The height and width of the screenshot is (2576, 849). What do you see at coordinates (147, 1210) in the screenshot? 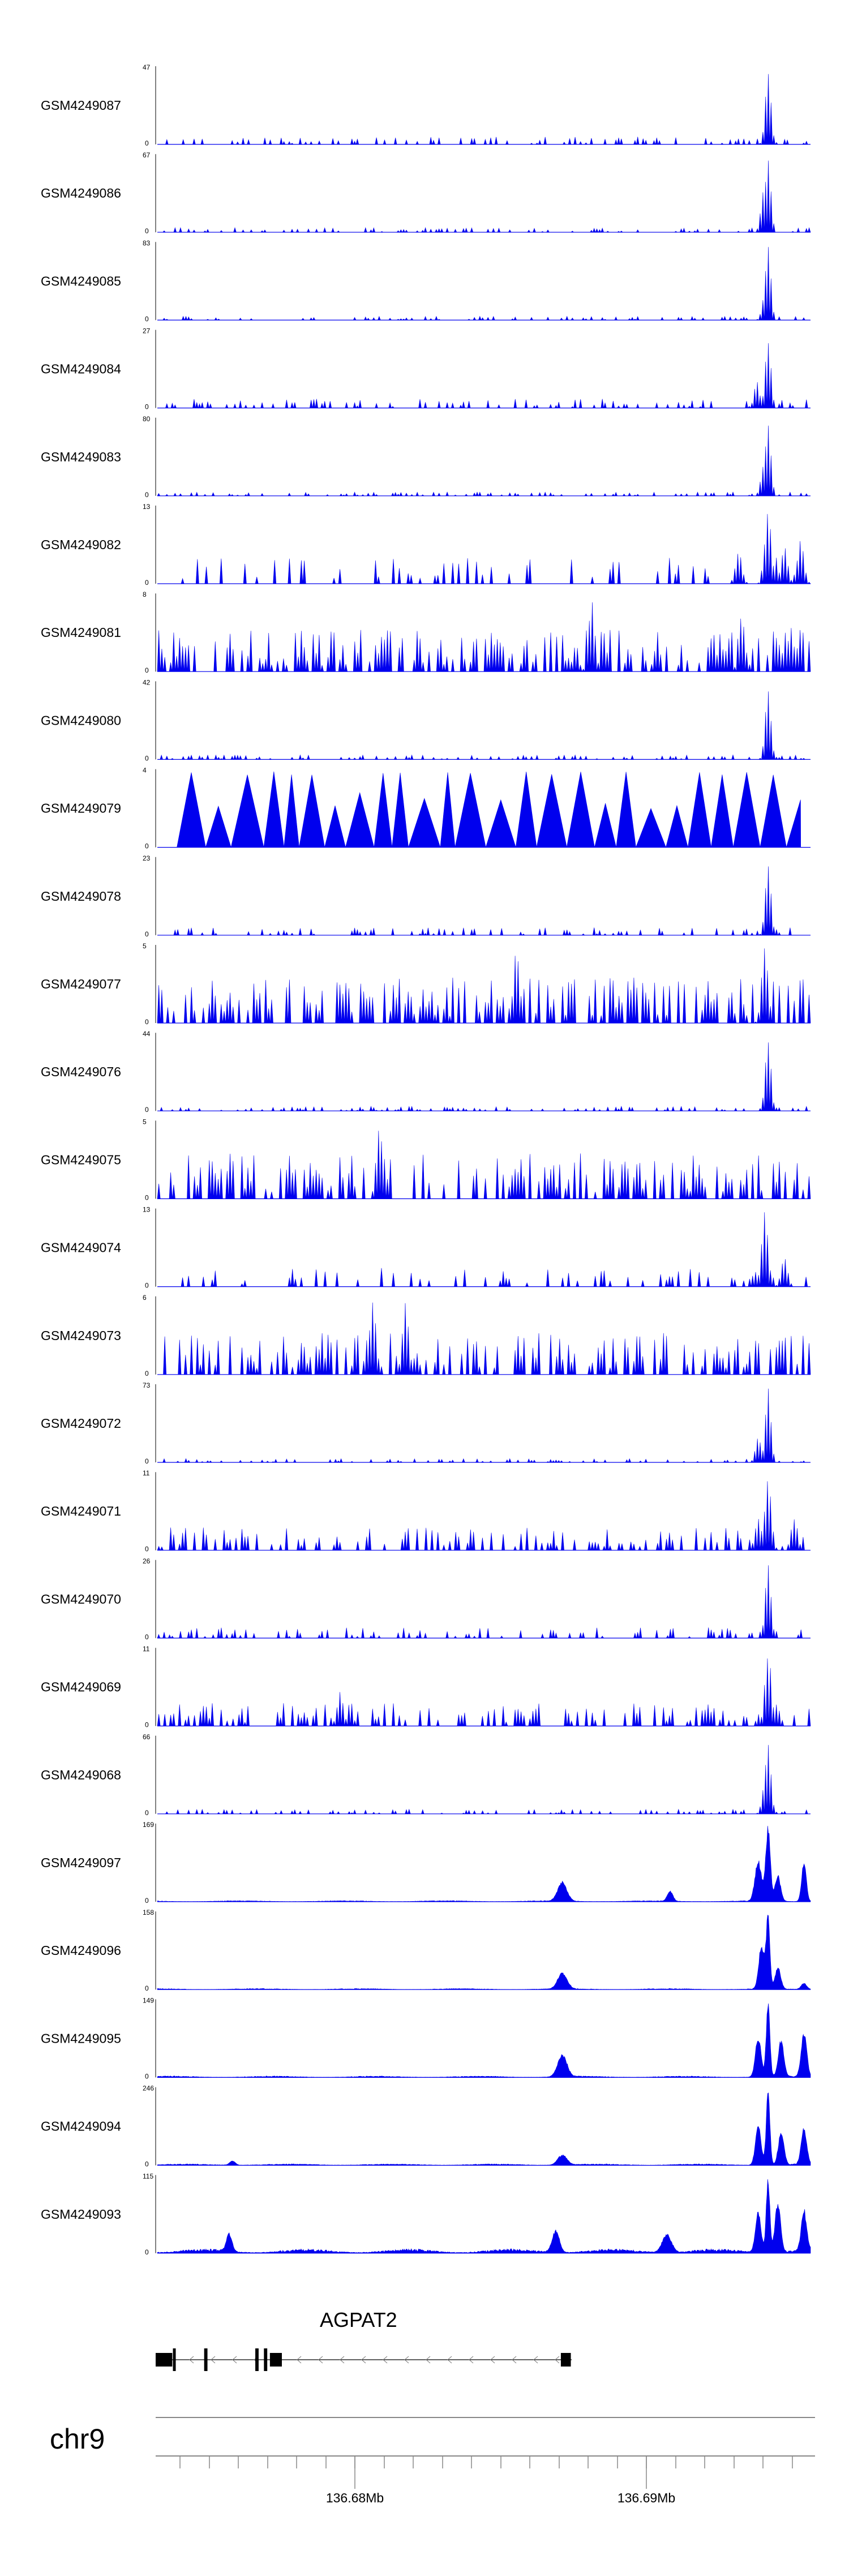
I see `y-max-label: 13` at bounding box center [147, 1210].